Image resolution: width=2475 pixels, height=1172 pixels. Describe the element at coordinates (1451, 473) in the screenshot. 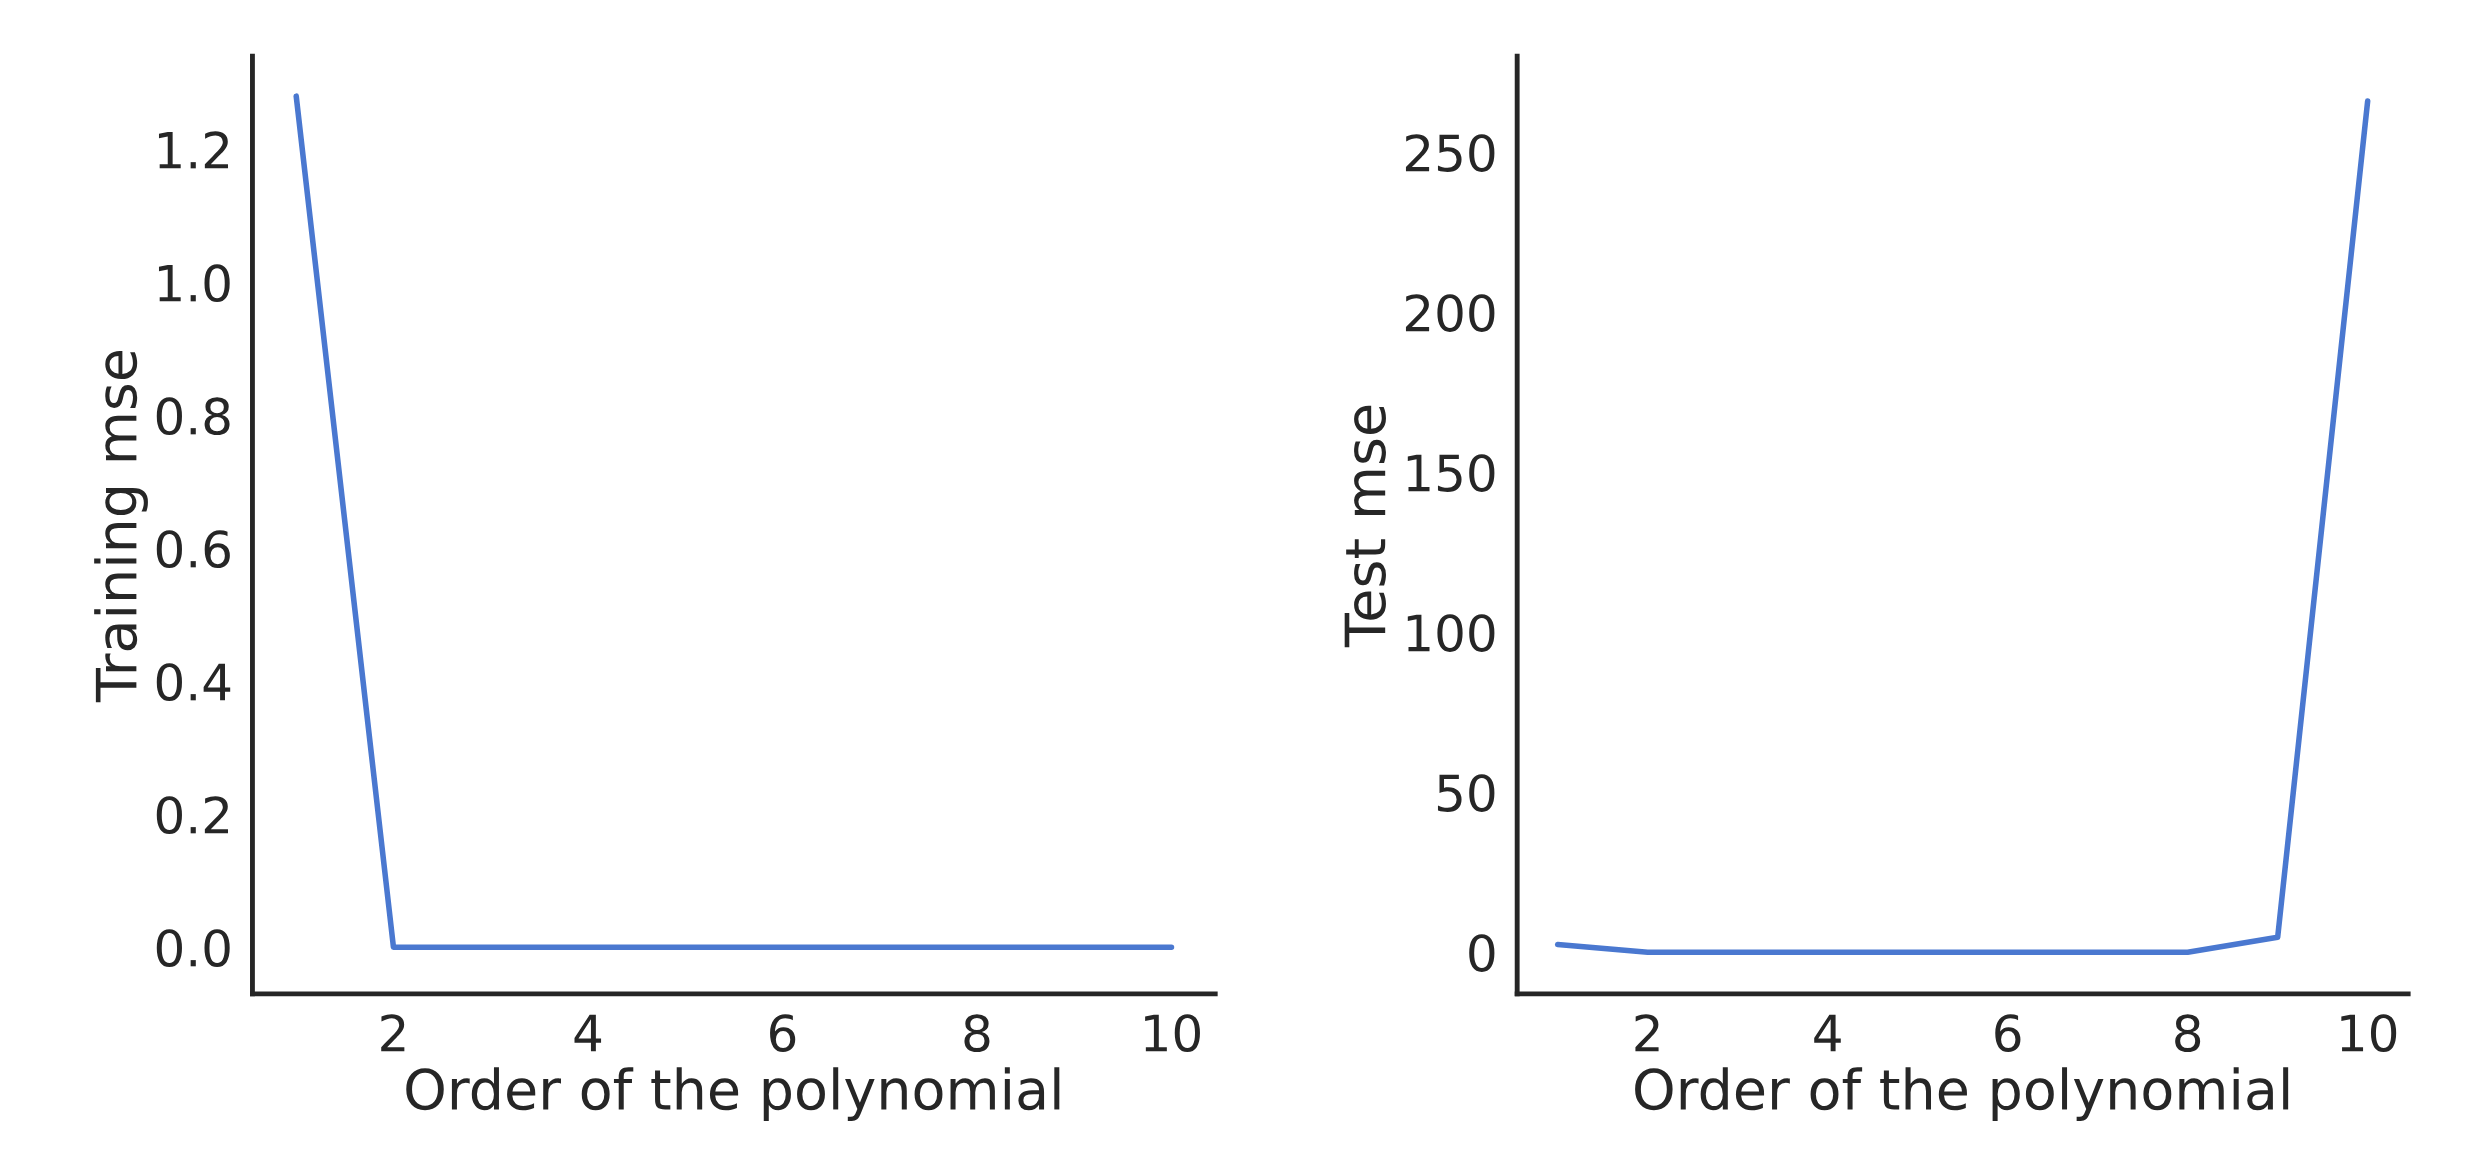

I see `y-tick-label: 150` at that location.